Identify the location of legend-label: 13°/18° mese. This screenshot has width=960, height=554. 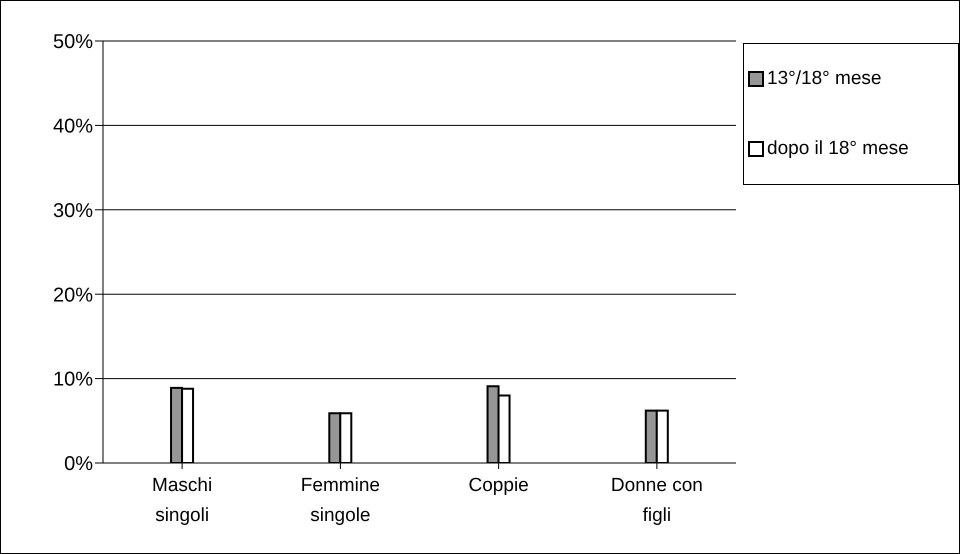
(824, 79).